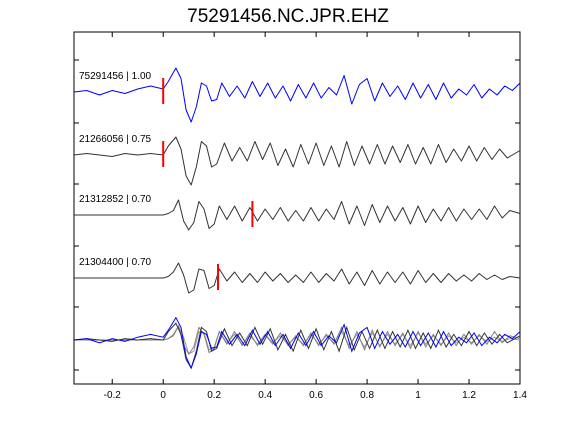  What do you see at coordinates (418, 395) in the screenshot?
I see `x-tick-label: 1` at bounding box center [418, 395].